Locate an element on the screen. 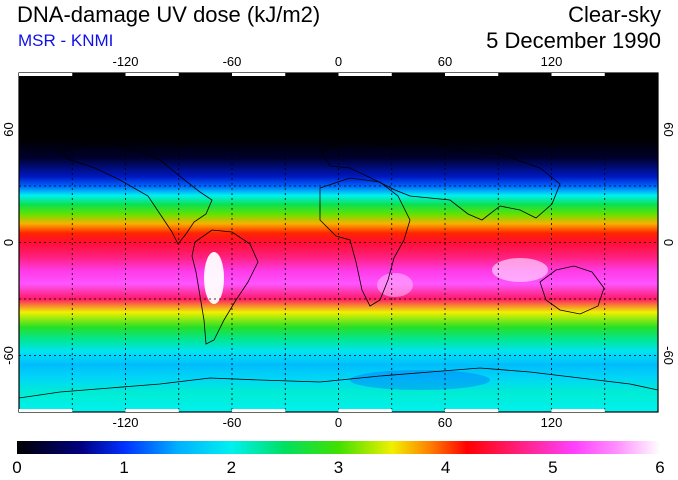  andes-high-dose is located at coordinates (214, 278).